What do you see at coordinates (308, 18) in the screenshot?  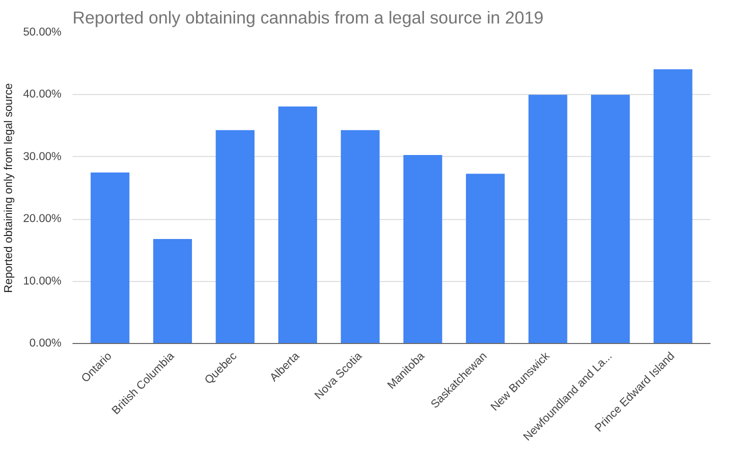 I see `chart-title: Reported only obtaining cannabis from a legal source in 2019` at bounding box center [308, 18].